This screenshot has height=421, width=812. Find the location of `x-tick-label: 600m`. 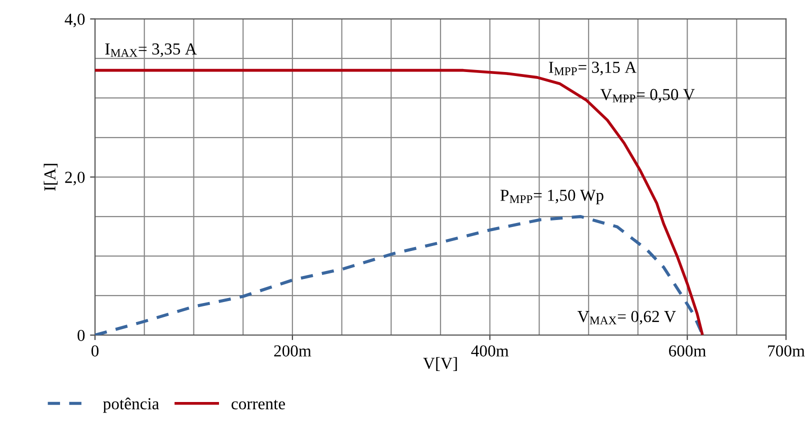

x-tick-label: 600m is located at coordinates (687, 351).